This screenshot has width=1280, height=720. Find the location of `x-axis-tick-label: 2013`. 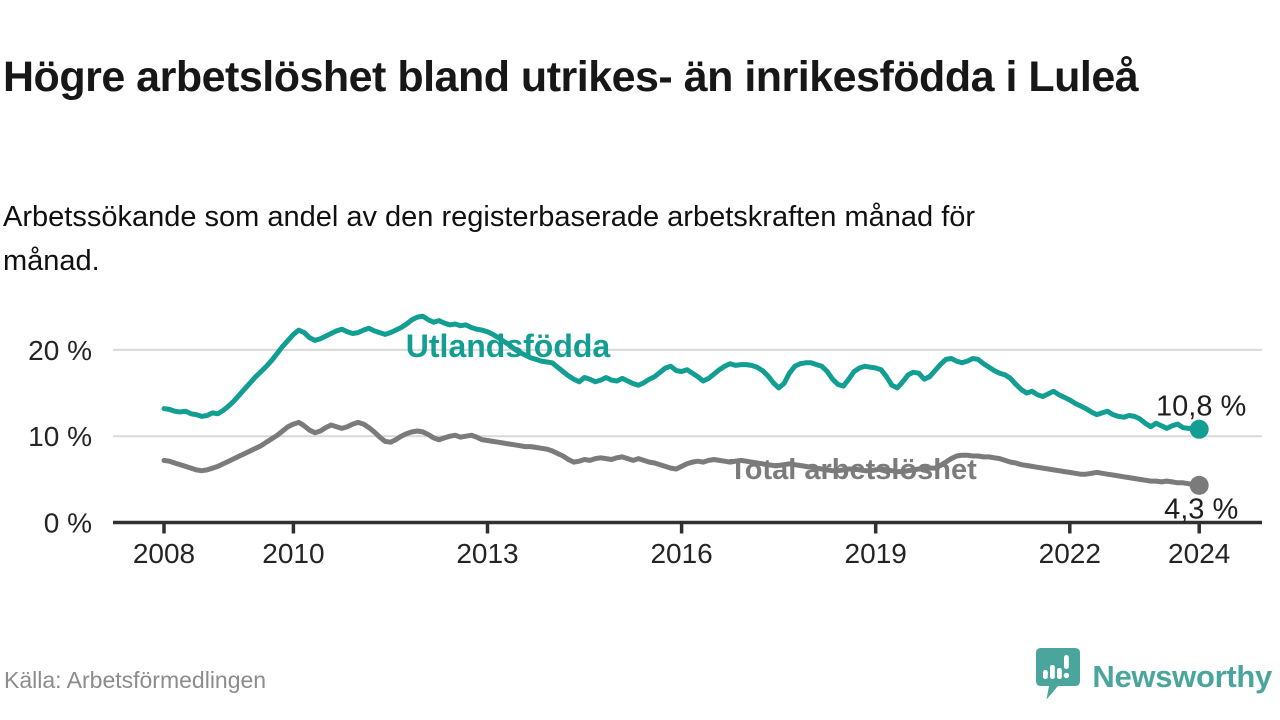

x-axis-tick-label: 2013 is located at coordinates (487, 553).